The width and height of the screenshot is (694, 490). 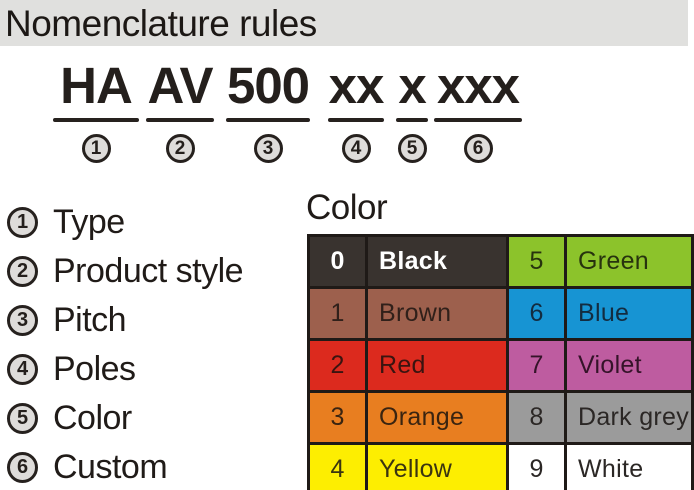 What do you see at coordinates (90, 320) in the screenshot?
I see `legend-label: Pitch` at bounding box center [90, 320].